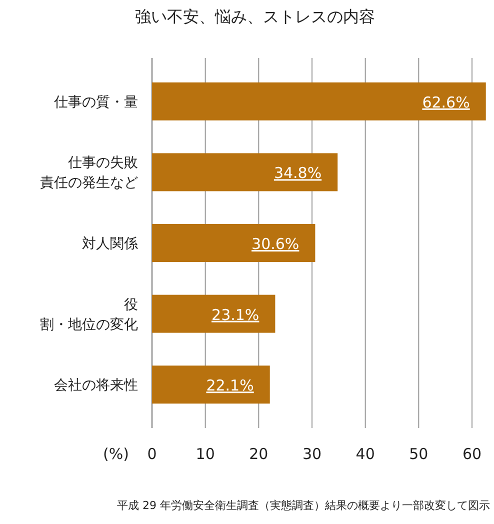  What do you see at coordinates (116, 454) in the screenshot?
I see `x-axis-title: (%)` at bounding box center [116, 454].